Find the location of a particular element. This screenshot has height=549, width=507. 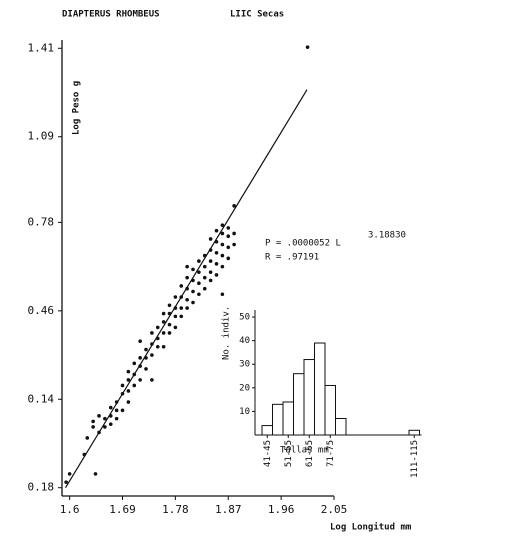

x-tick-label: 1.87 is located at coordinates (228, 509).